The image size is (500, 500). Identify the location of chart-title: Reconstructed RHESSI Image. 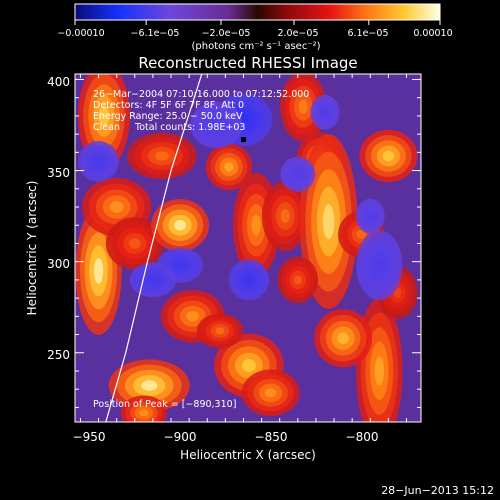
(247, 63).